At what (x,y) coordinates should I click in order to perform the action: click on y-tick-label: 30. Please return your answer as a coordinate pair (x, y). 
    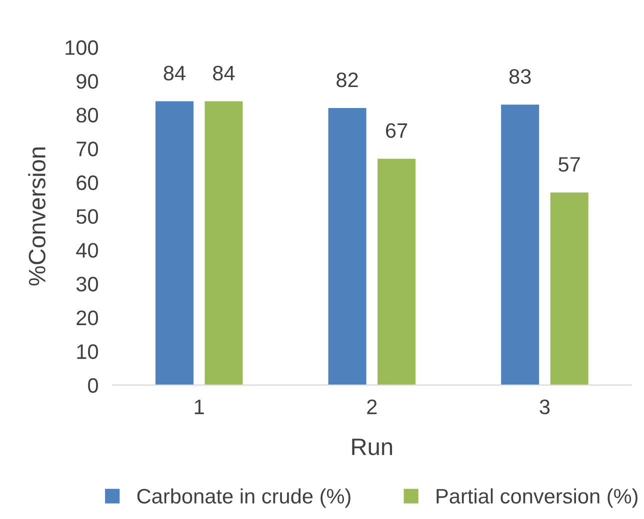
    Looking at the image, I should click on (87, 284).